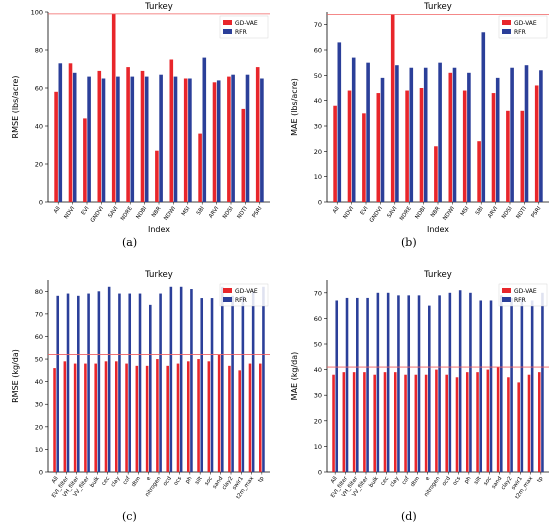 This screenshot has width=550, height=527. What do you see at coordinates (158, 7) in the screenshot?
I see `chart-title-a: Turkey` at bounding box center [158, 7].